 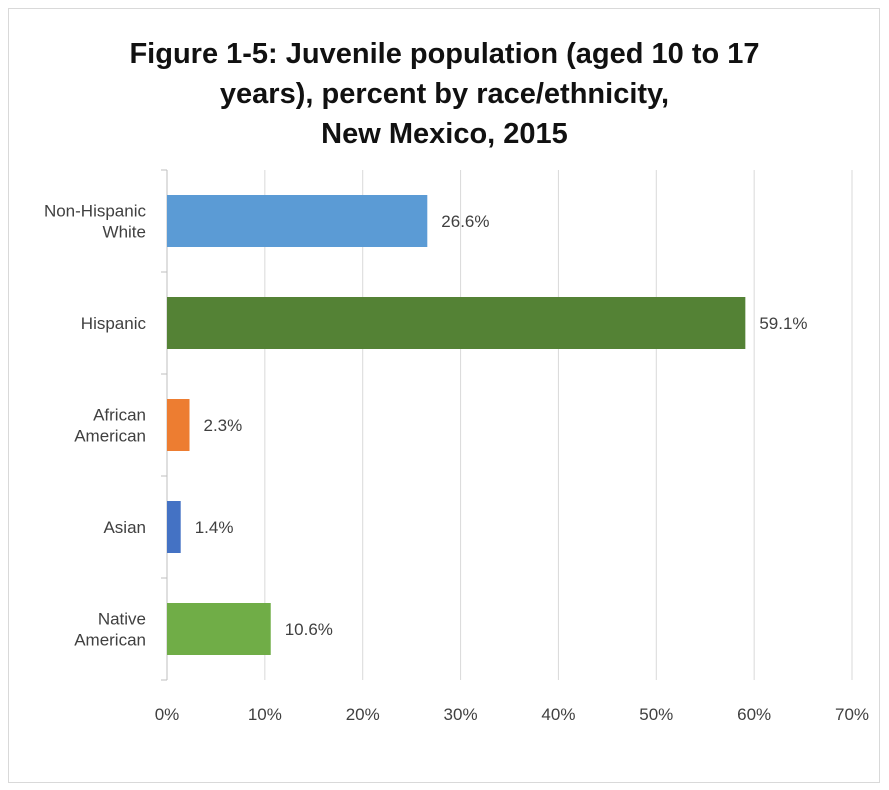 What do you see at coordinates (754, 714) in the screenshot?
I see `x-tick-label: 60%` at bounding box center [754, 714].